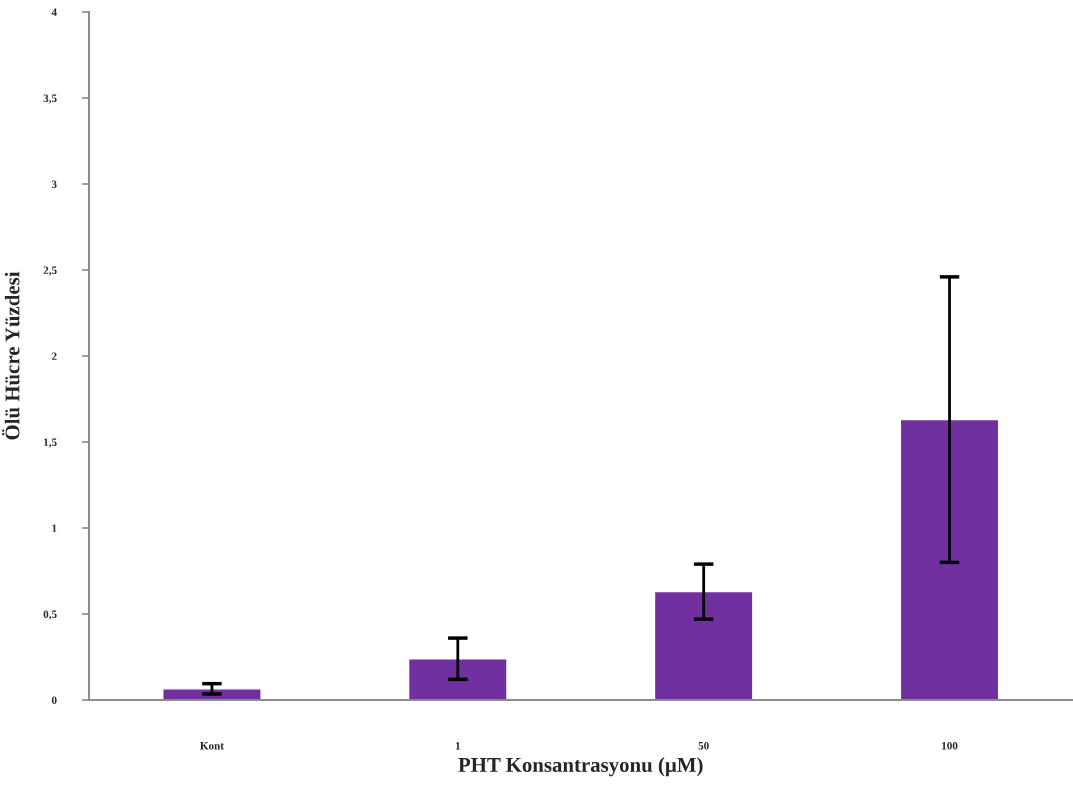 This screenshot has width=1073, height=793. Describe the element at coordinates (50, 443) in the screenshot. I see `y-tick-label: 1,5` at that location.